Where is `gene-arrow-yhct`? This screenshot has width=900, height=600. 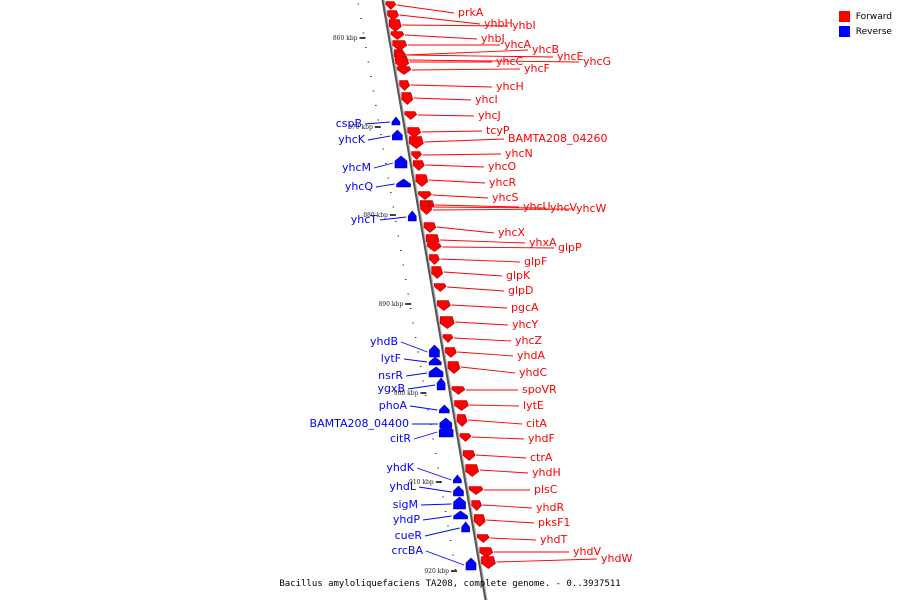
gene-arrow-yhct is located at coordinates (412, 216).